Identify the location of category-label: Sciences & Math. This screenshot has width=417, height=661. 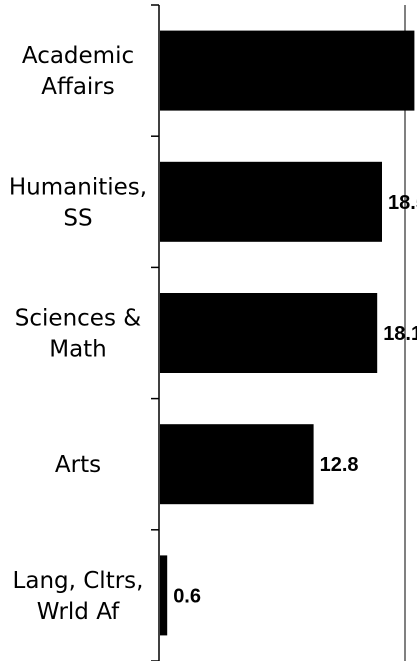
(78, 334).